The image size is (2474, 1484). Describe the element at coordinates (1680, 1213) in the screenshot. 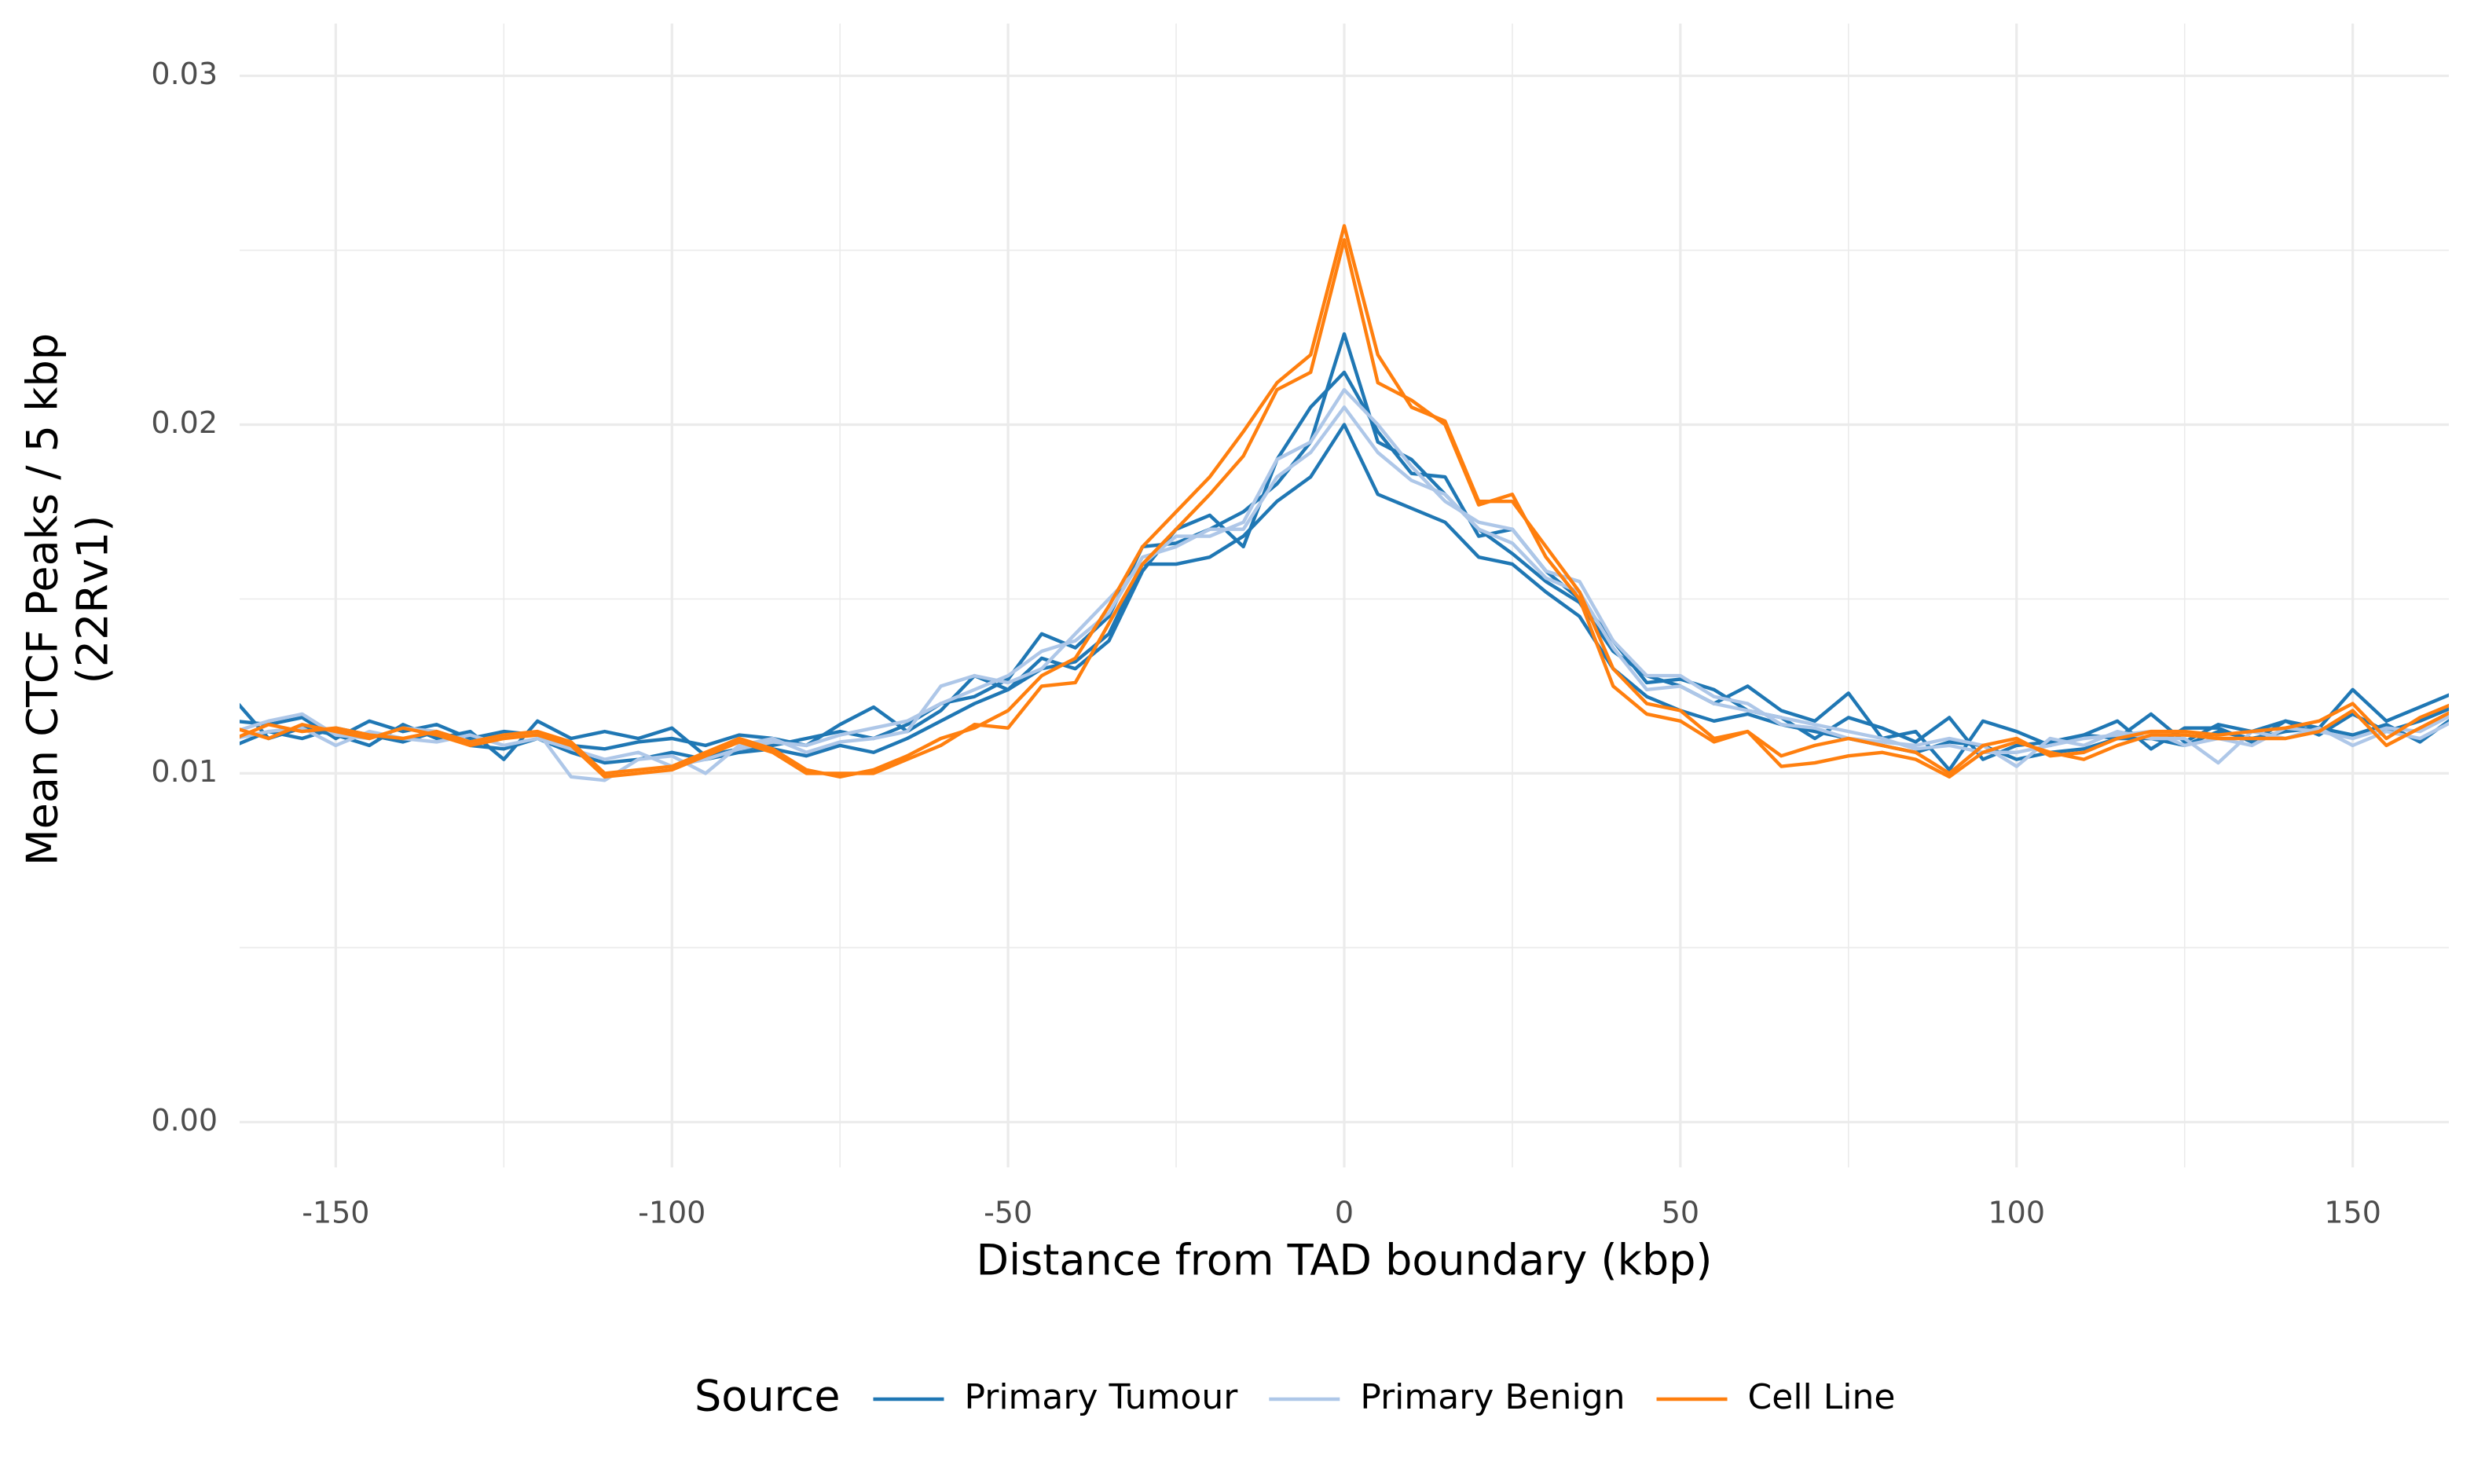

I see `x-tick-label: 50` at that location.